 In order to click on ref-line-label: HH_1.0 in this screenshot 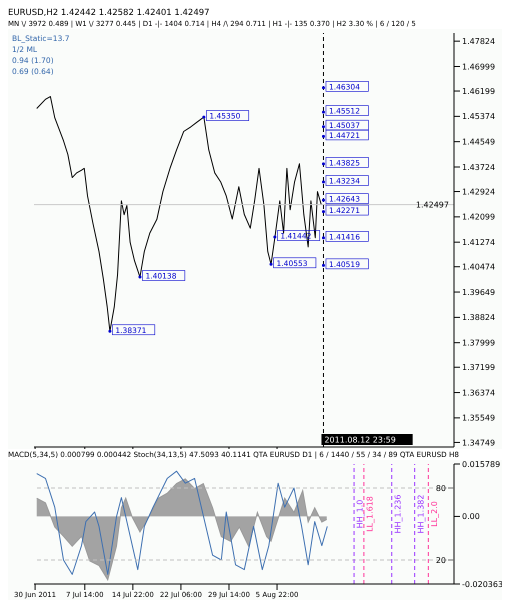, I will do `click(360, 514)`.